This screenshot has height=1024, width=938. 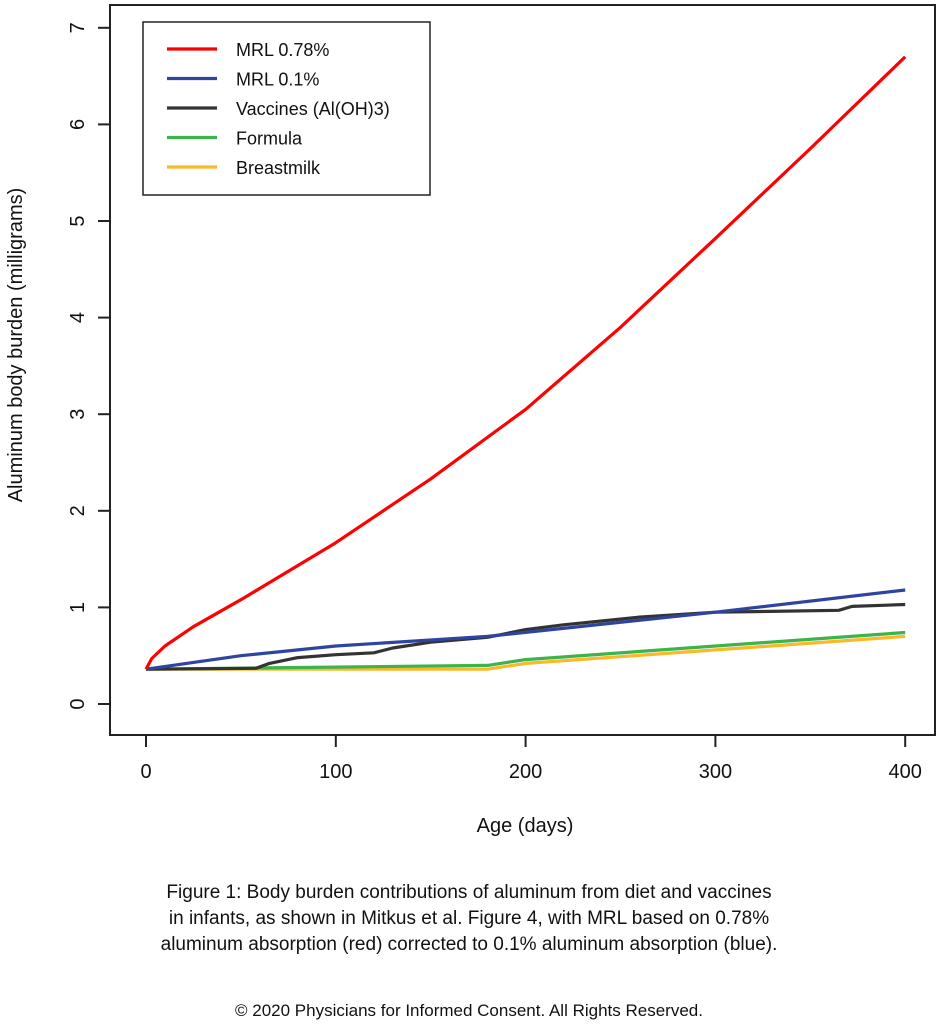 I want to click on x-tick-label: 400, so click(x=905, y=772).